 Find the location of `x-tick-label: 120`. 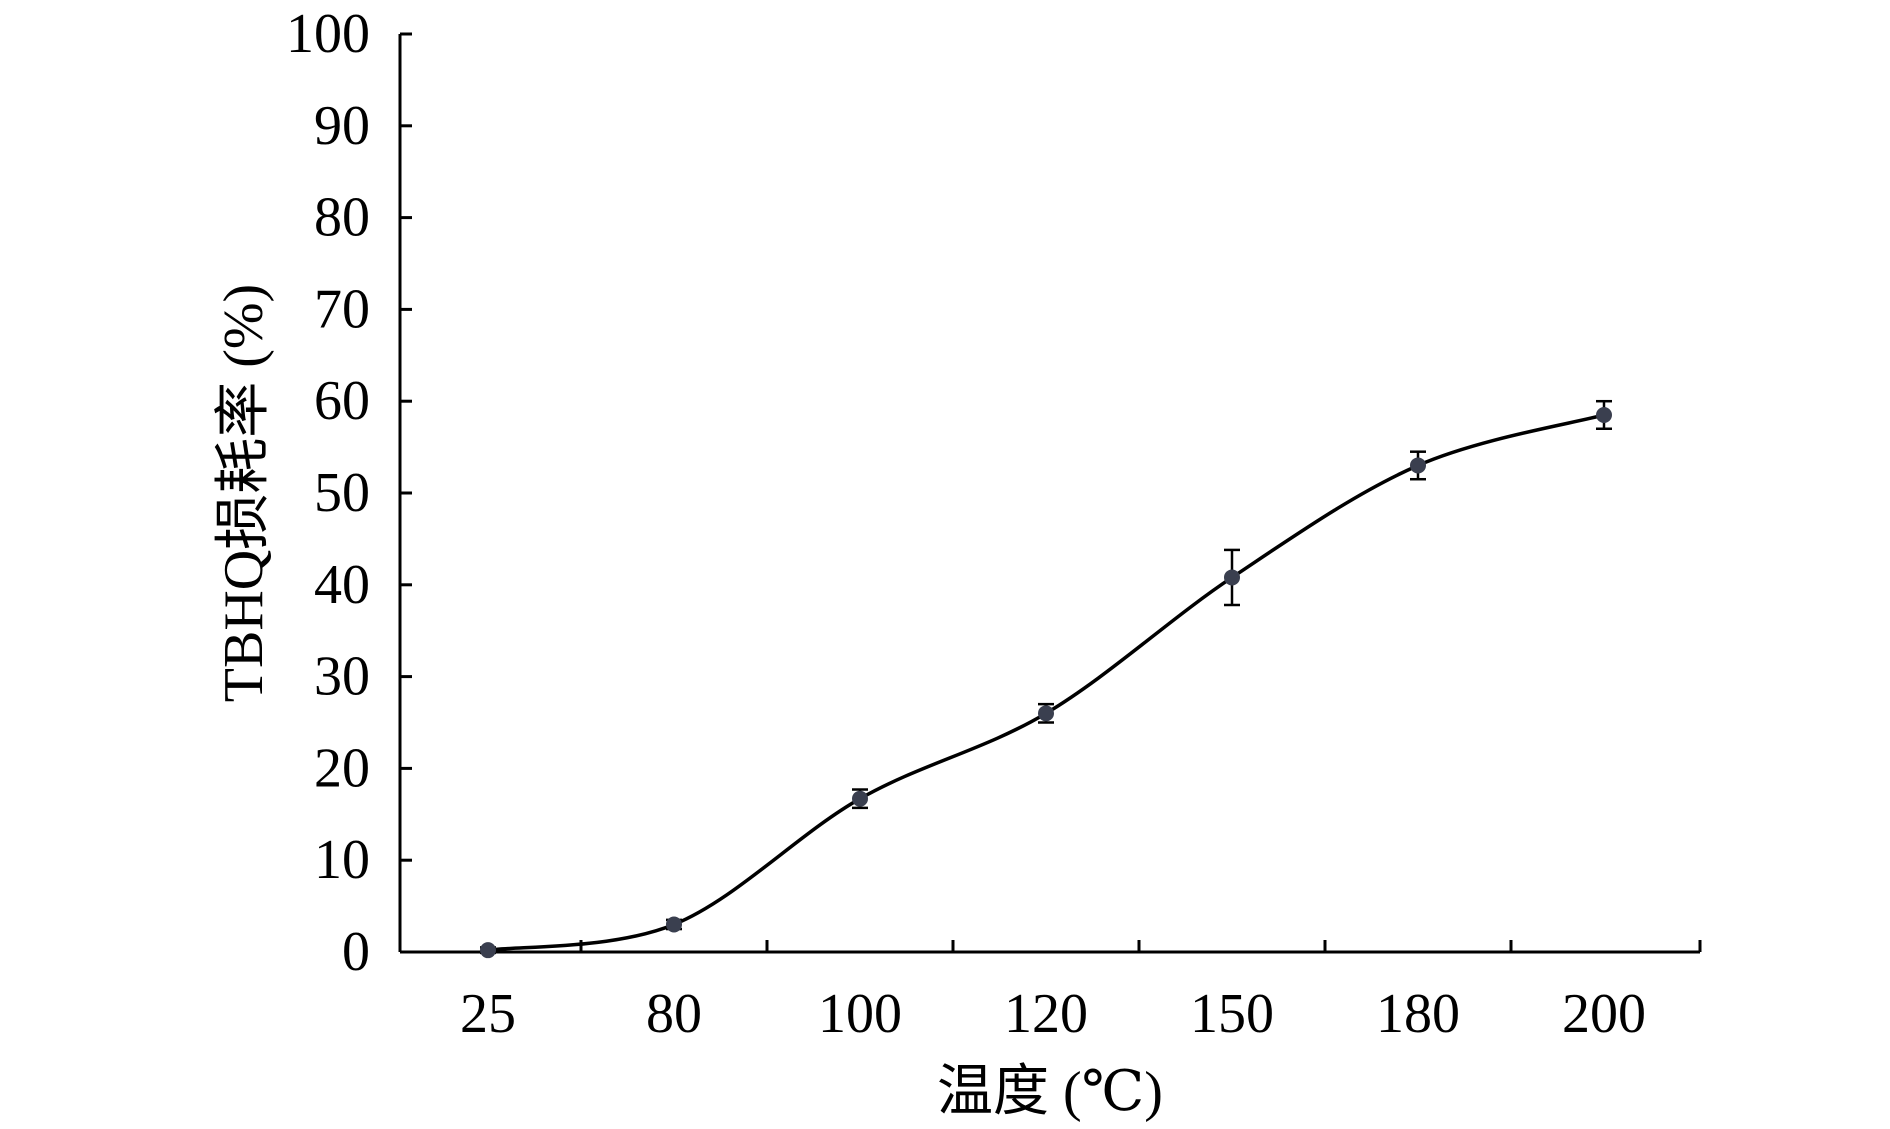

x-tick-label: 120 is located at coordinates (1046, 1014).